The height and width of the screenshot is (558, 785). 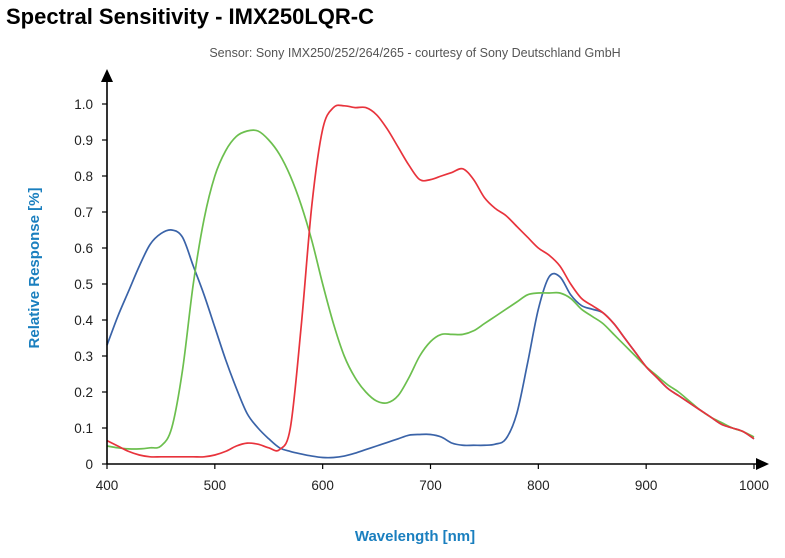 What do you see at coordinates (83, 104) in the screenshot?
I see `y-tick-label: 1.0` at bounding box center [83, 104].